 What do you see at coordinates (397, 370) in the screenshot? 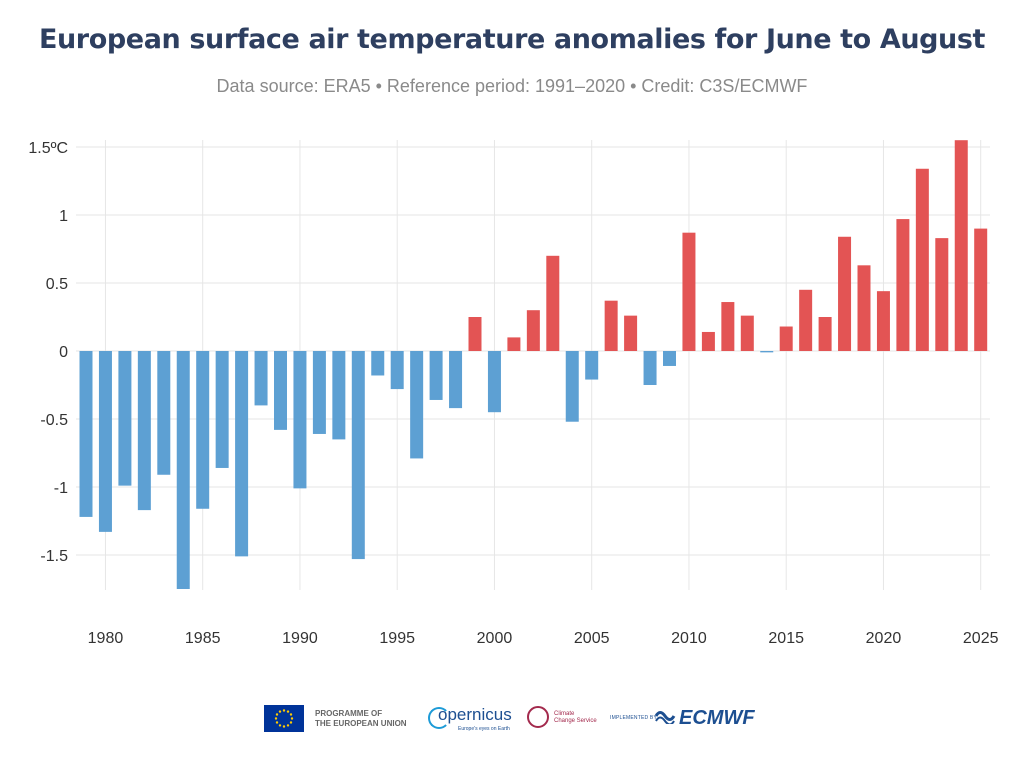
I see `bar-1995` at bounding box center [397, 370].